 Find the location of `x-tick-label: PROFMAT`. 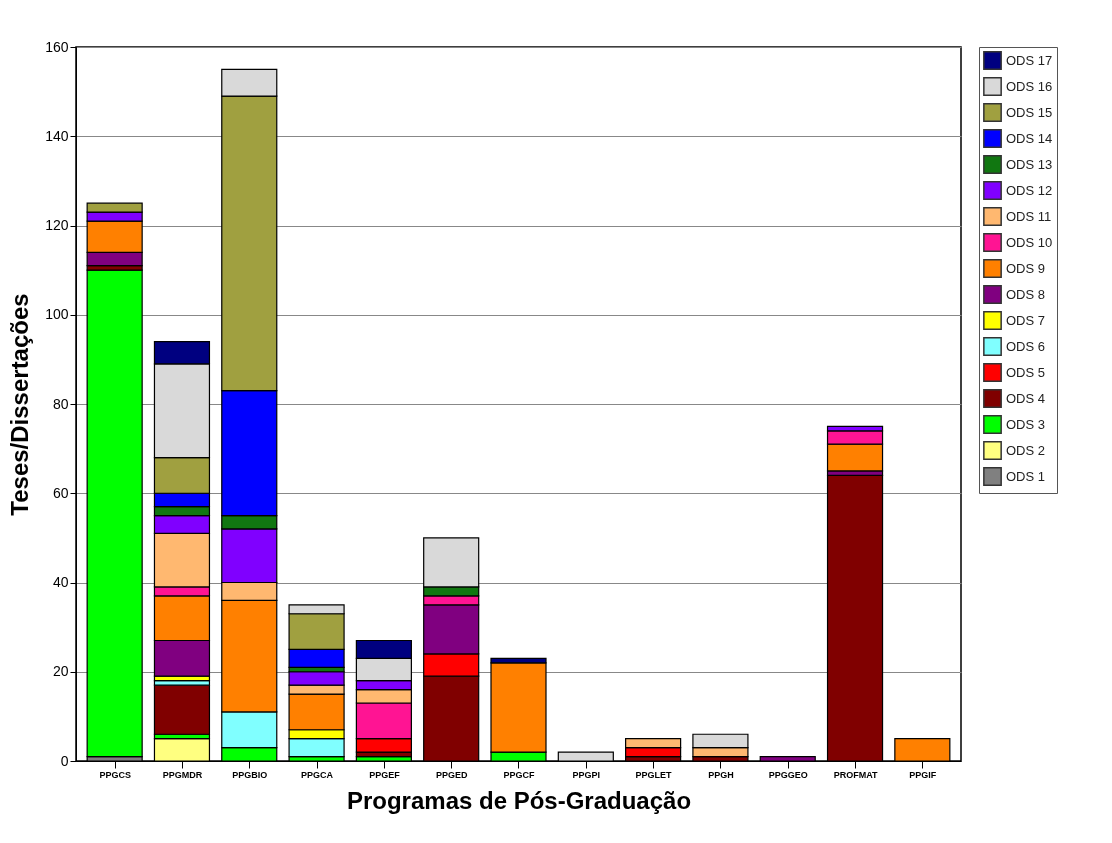

x-tick-label: PROFMAT is located at coordinates (855, 774).